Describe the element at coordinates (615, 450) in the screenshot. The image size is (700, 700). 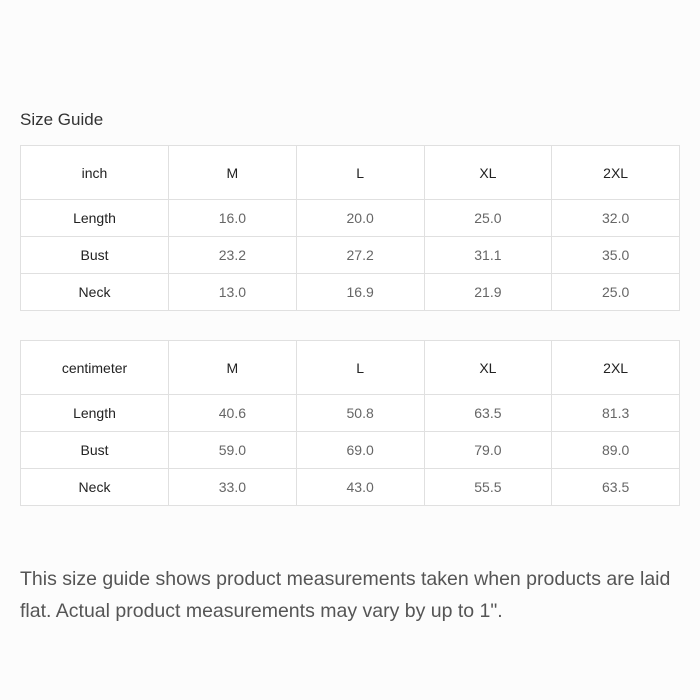
I see `measurement-value: 89.0` at that location.